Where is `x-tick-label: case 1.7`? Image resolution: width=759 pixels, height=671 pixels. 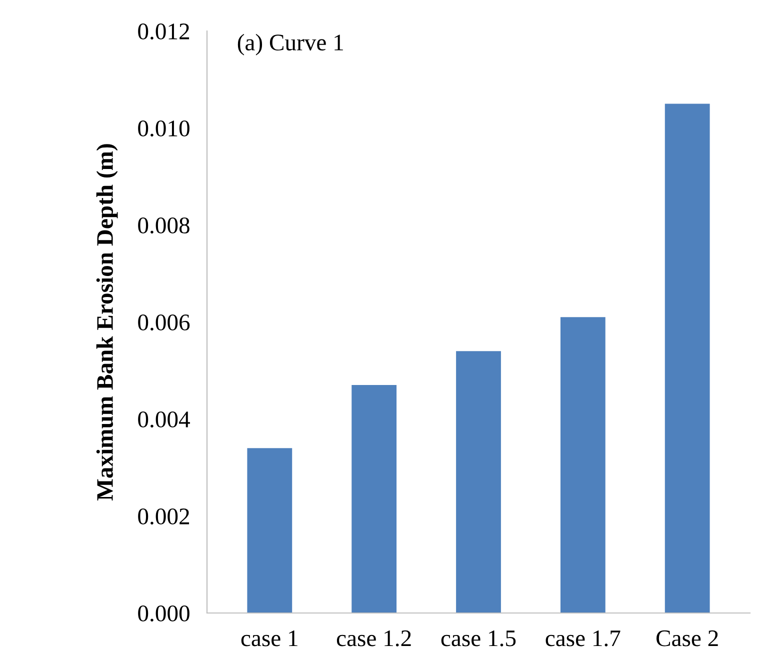 x-tick-label: case 1.7 is located at coordinates (583, 638).